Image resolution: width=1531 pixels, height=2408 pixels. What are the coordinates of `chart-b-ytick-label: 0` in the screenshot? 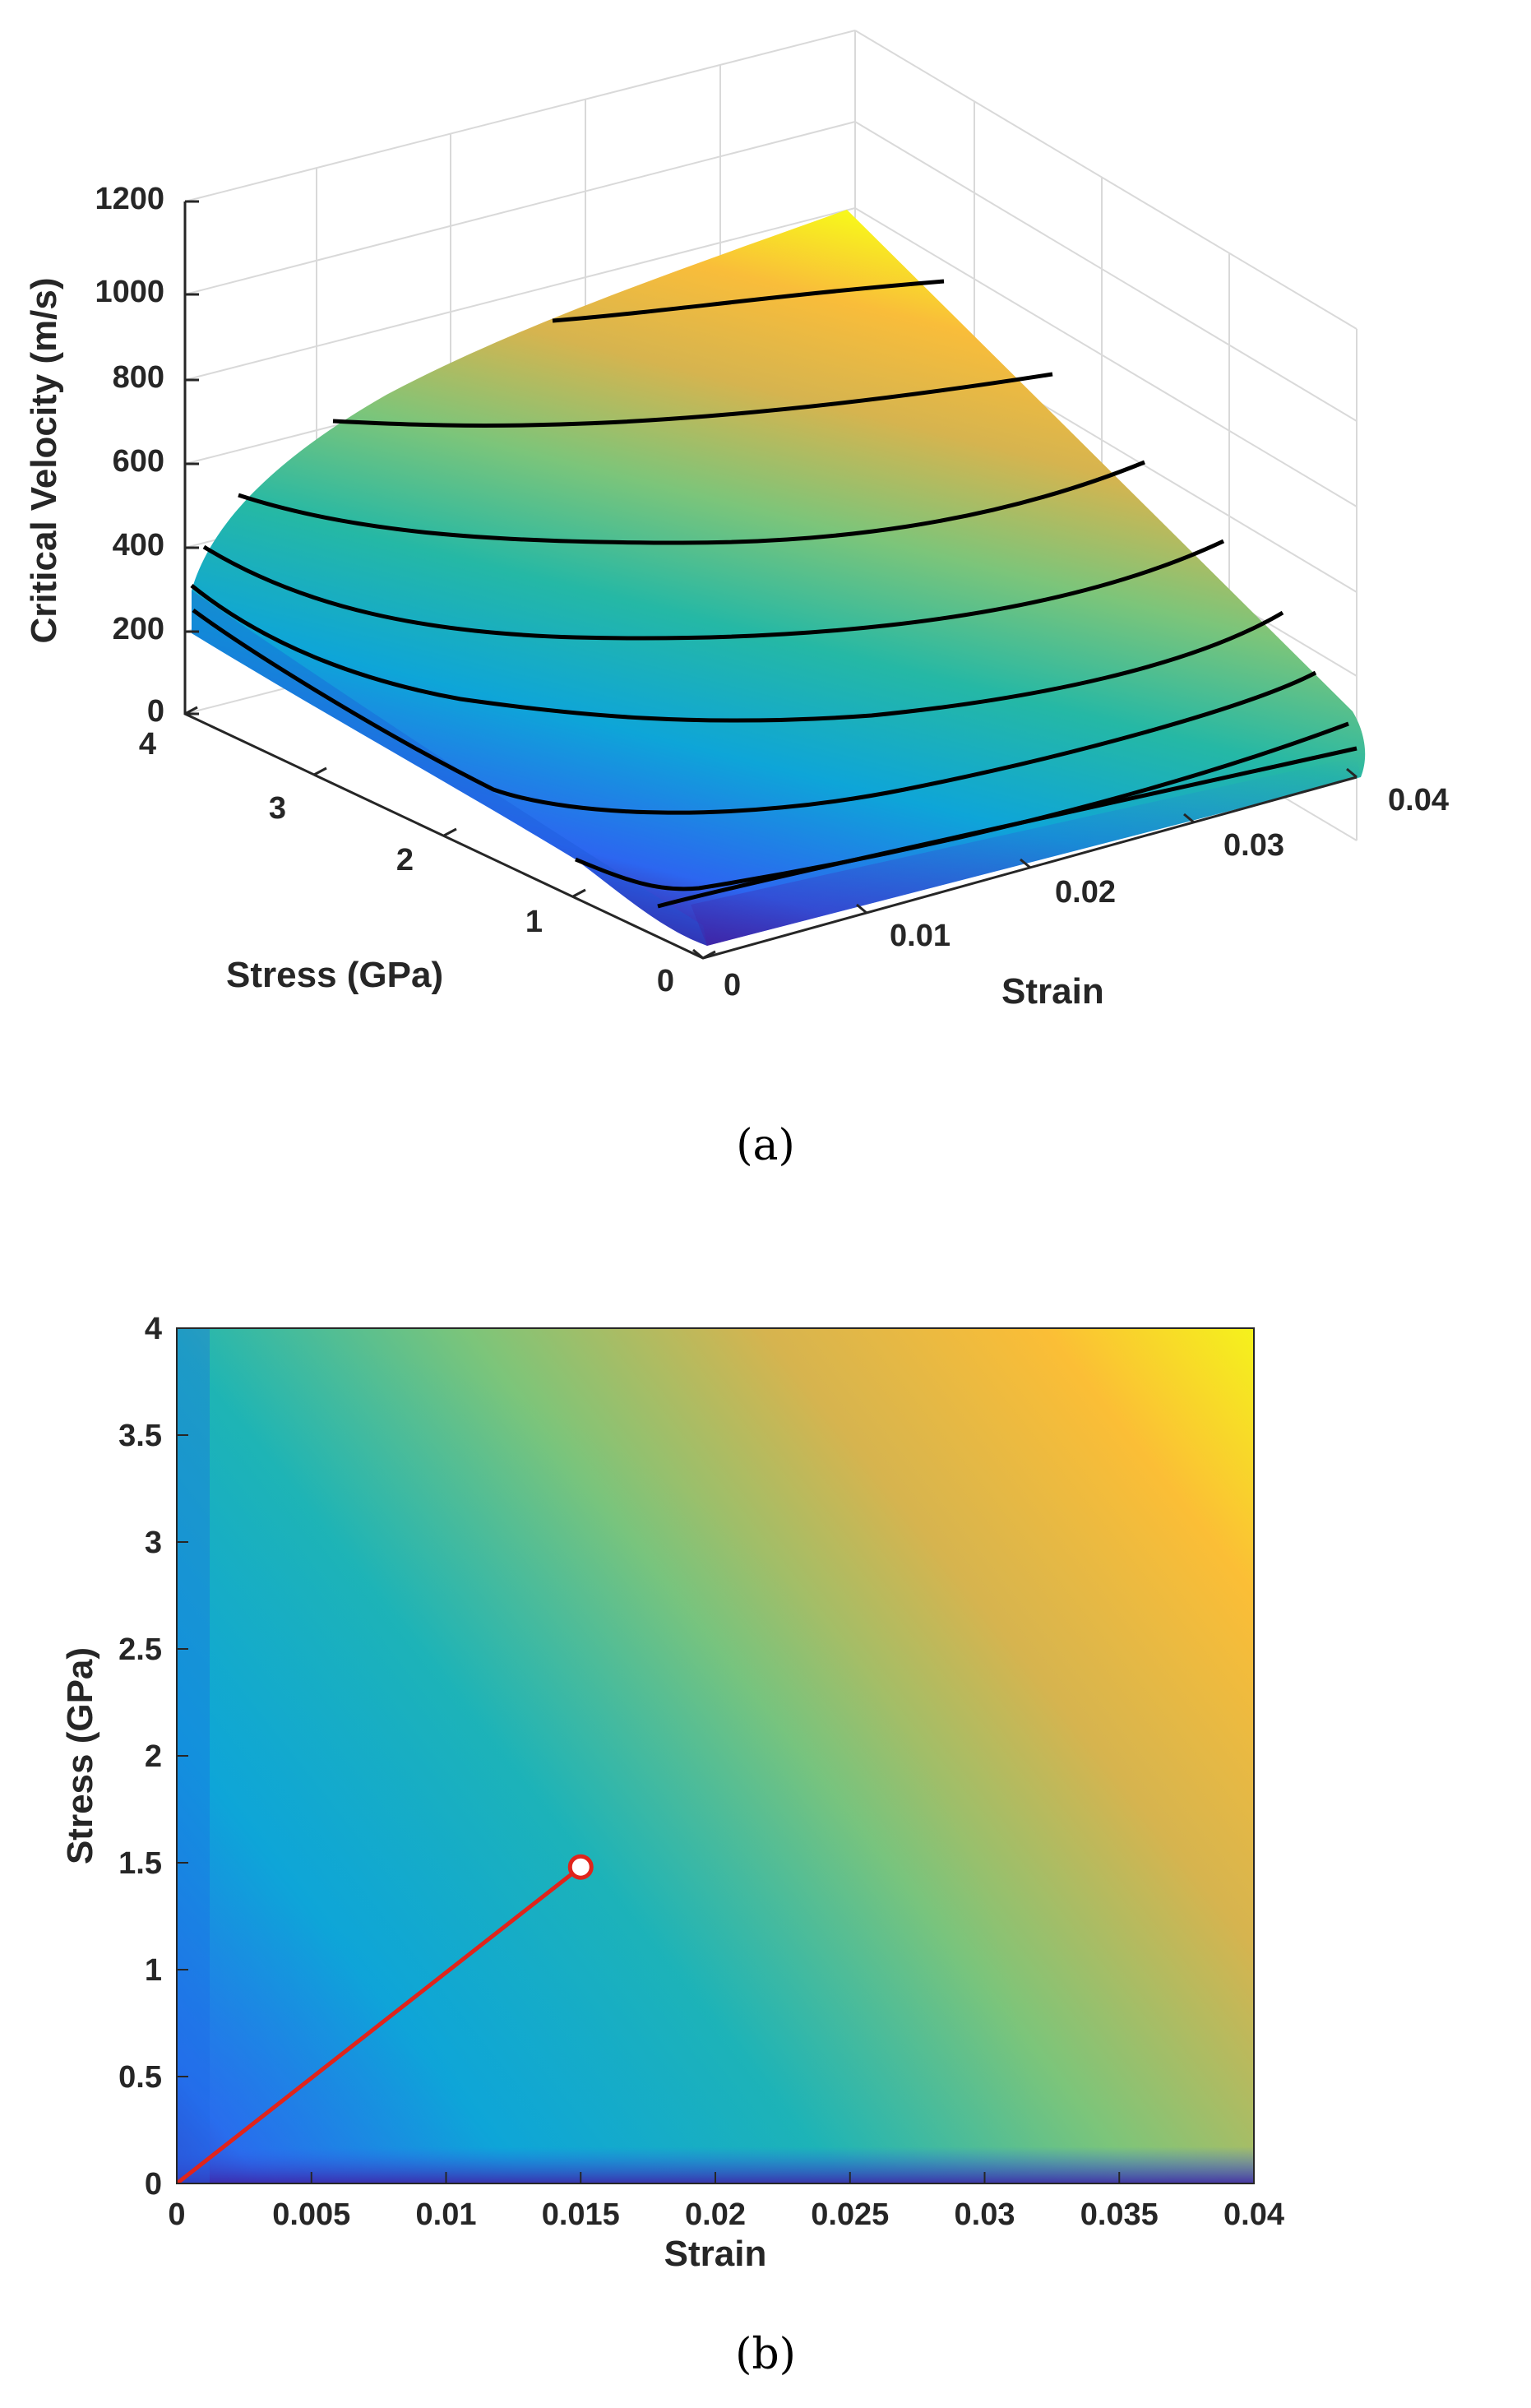 It's located at (153, 2184).